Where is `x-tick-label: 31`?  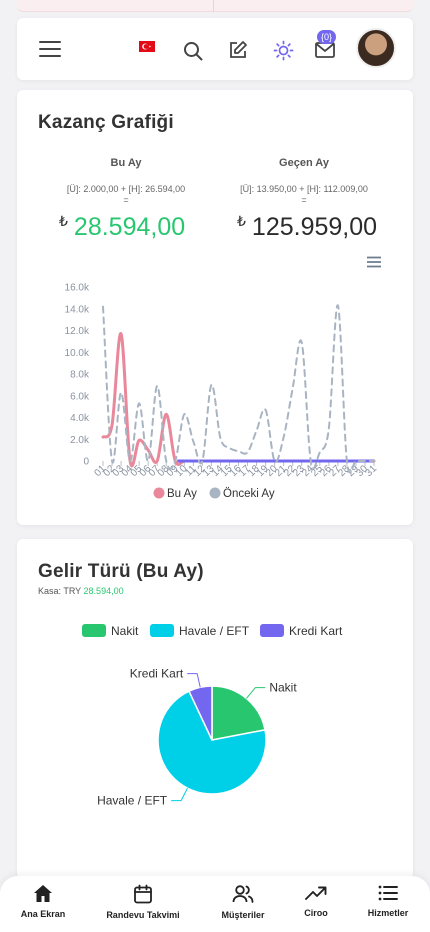 x-tick-label: 31 is located at coordinates (371, 471).